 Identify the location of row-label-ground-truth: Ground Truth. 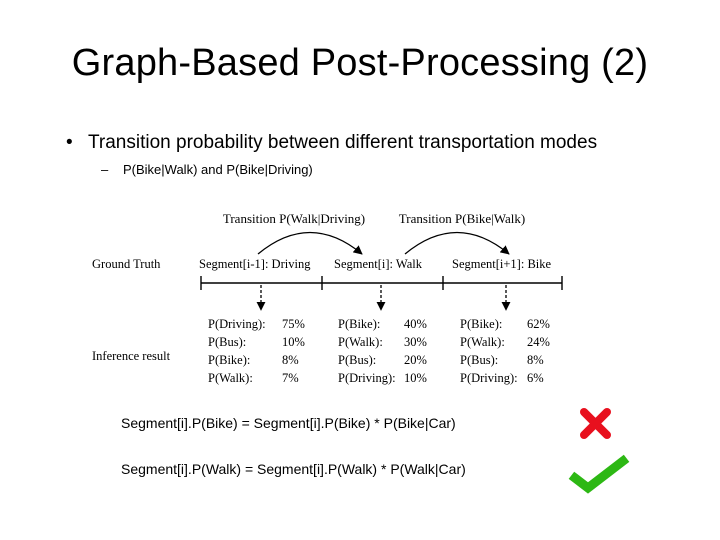
(126, 264).